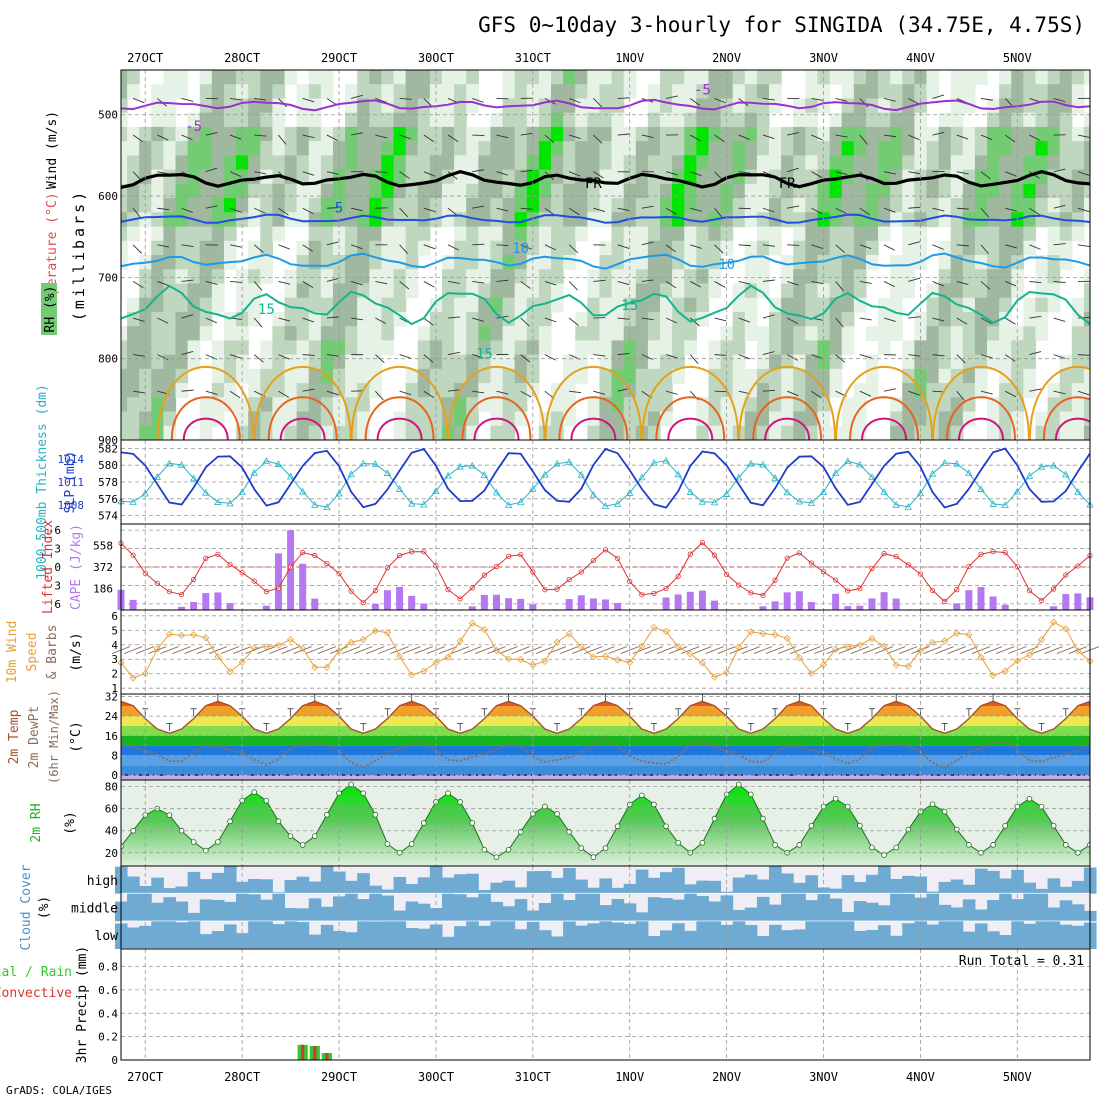 This screenshot has width=1100, height=1100. I want to click on ytick-label: 6, so click(114, 616).